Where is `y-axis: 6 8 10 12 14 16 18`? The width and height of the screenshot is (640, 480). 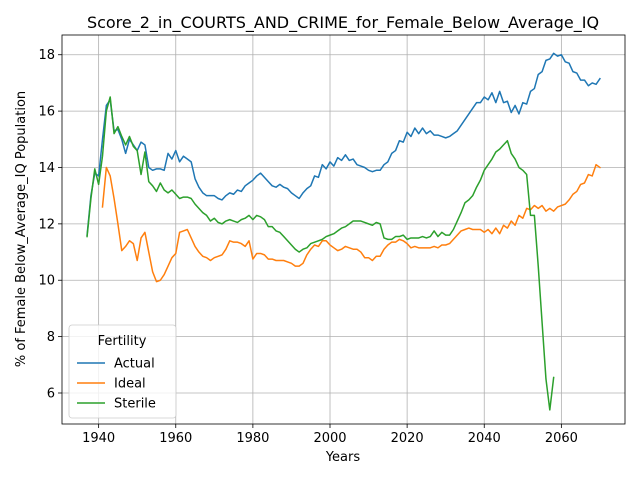
y-axis: 6 8 10 12 14 16 18 is located at coordinates (50, 224).